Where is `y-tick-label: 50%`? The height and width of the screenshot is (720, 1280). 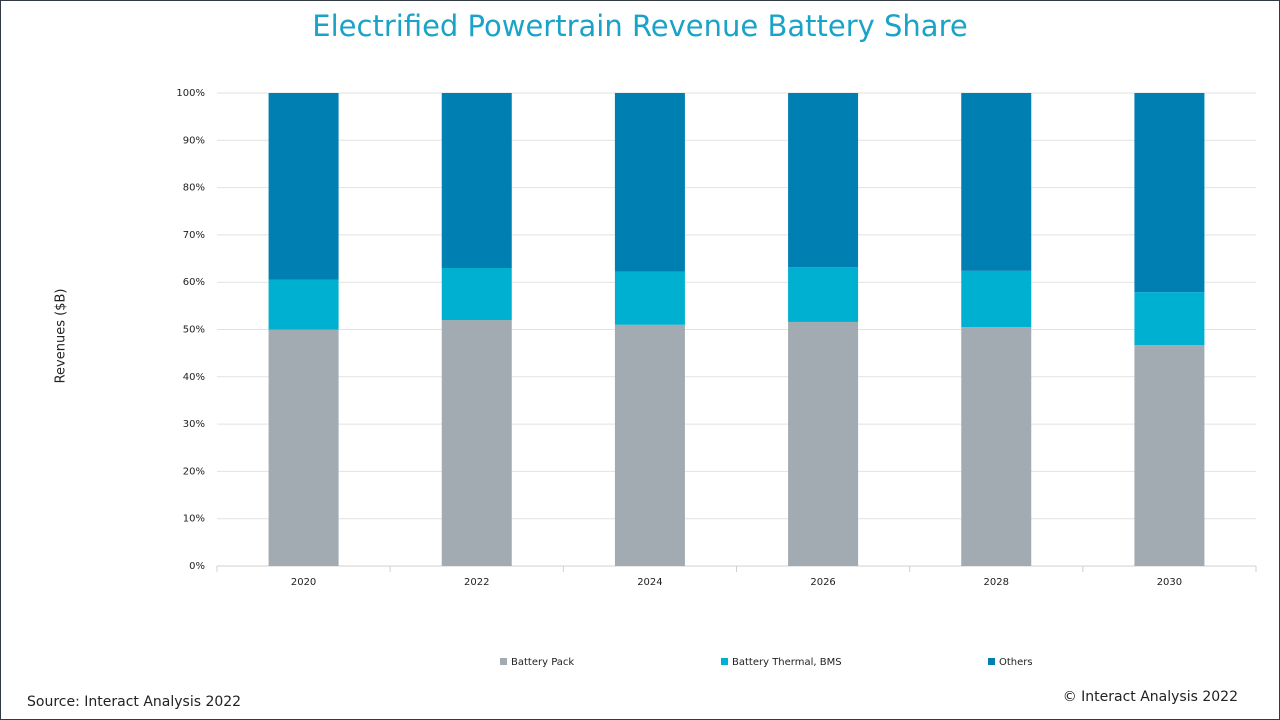
y-tick-label: 50% is located at coordinates (194, 330).